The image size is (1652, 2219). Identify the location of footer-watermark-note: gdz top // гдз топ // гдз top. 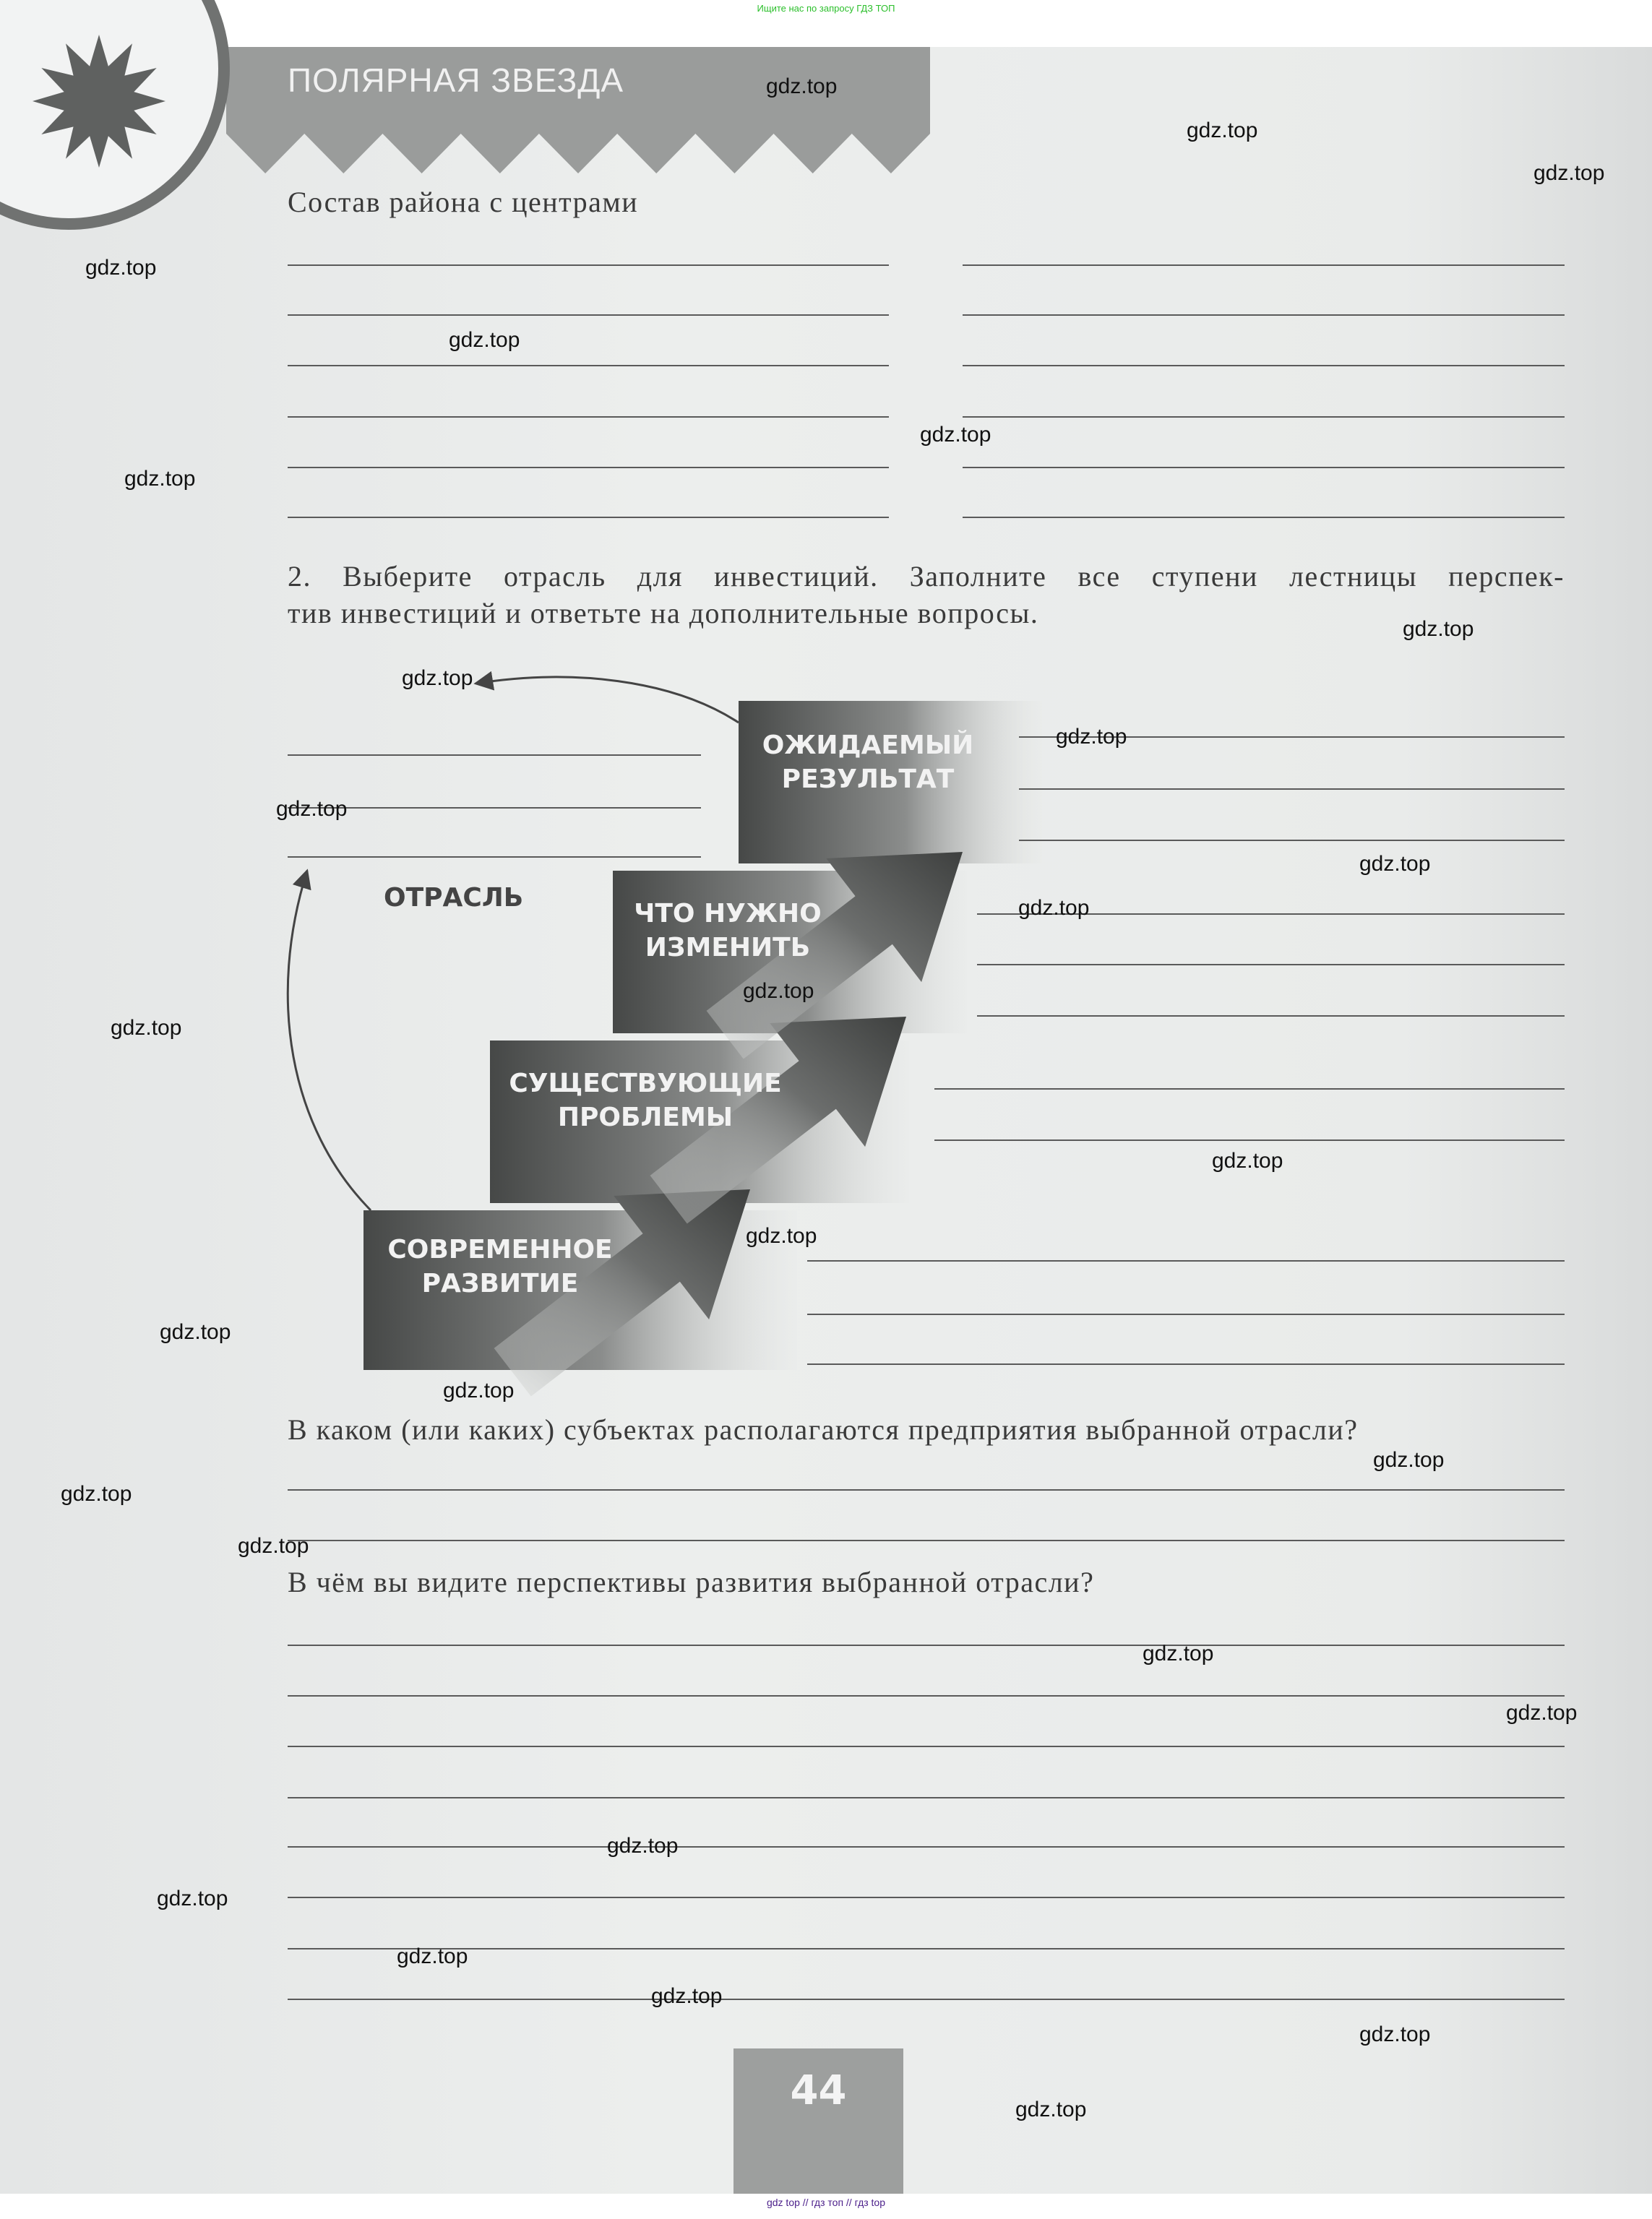
(826, 2202).